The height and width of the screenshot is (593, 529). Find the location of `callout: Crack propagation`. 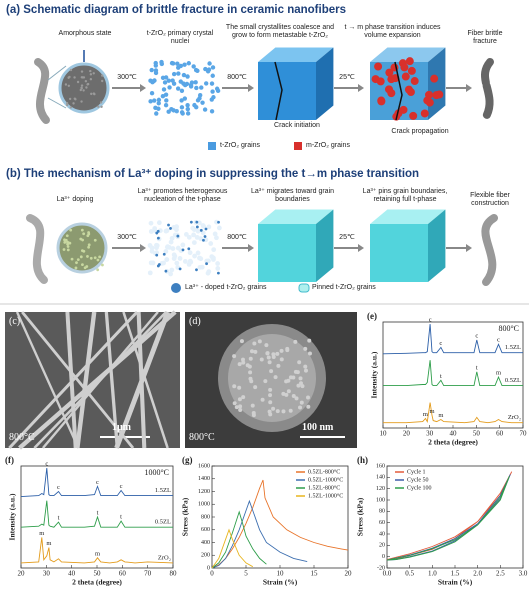

callout: Crack propagation is located at coordinates (420, 131).